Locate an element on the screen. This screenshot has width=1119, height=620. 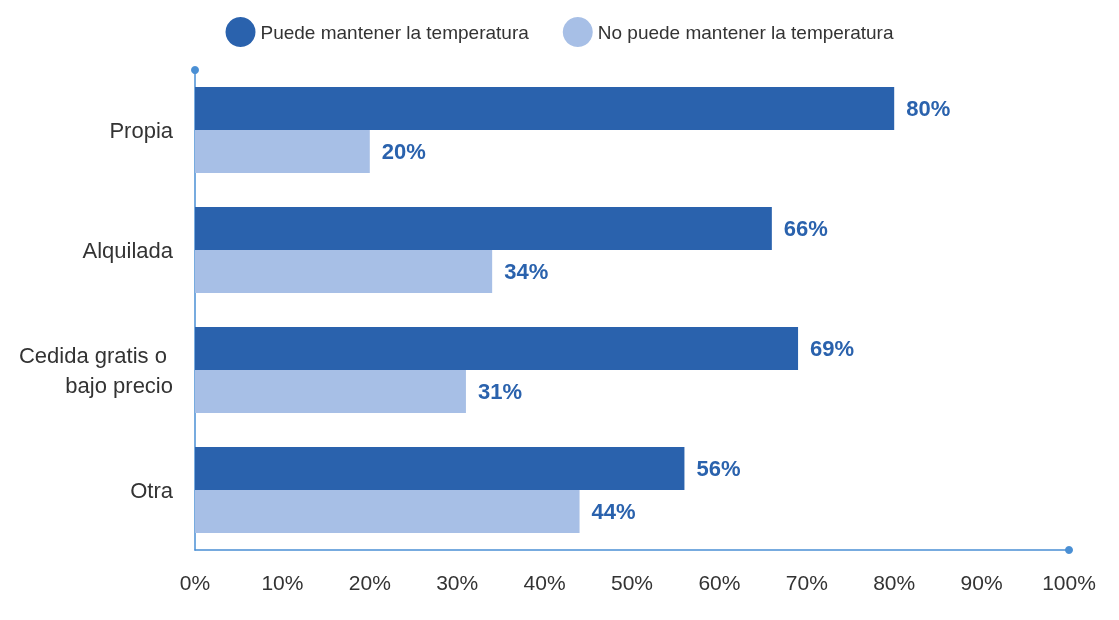
data-label: 44% is located at coordinates (613, 511).